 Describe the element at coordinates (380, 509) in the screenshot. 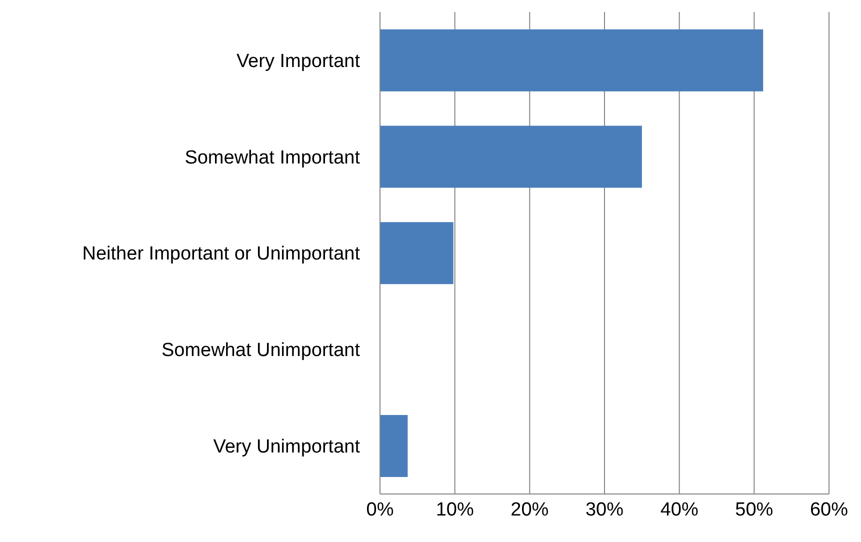

I see `x-tick-label: 0%` at that location.